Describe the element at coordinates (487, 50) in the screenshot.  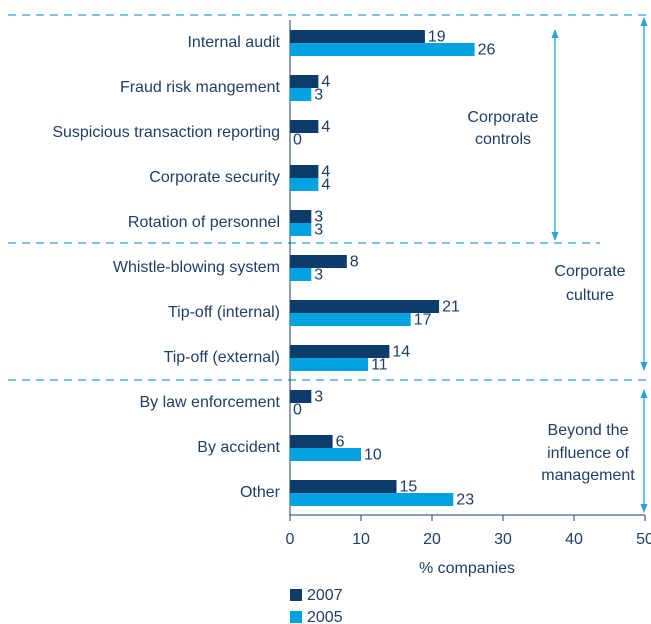
I see `value-label: 26` at that location.